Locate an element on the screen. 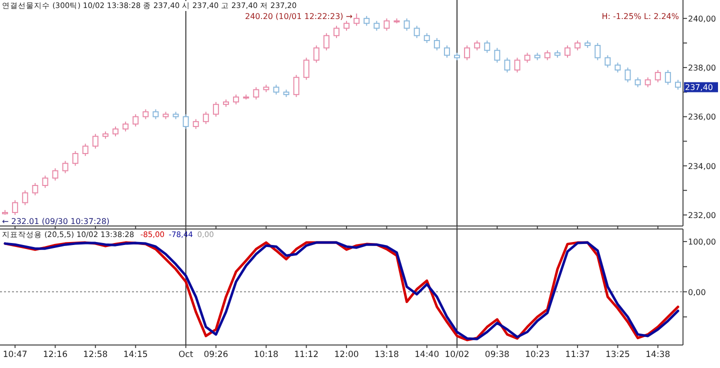 This screenshot has width=720, height=368. x-tick-label: 12:58 is located at coordinates (95, 355).